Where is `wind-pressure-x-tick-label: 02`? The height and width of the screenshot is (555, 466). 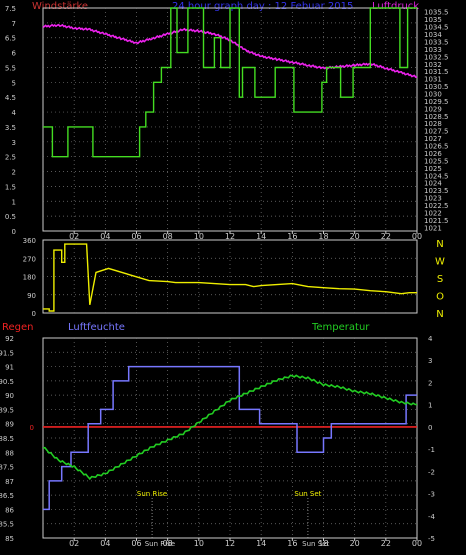 wind-pressure-x-tick-label: 02 is located at coordinates (74, 236).